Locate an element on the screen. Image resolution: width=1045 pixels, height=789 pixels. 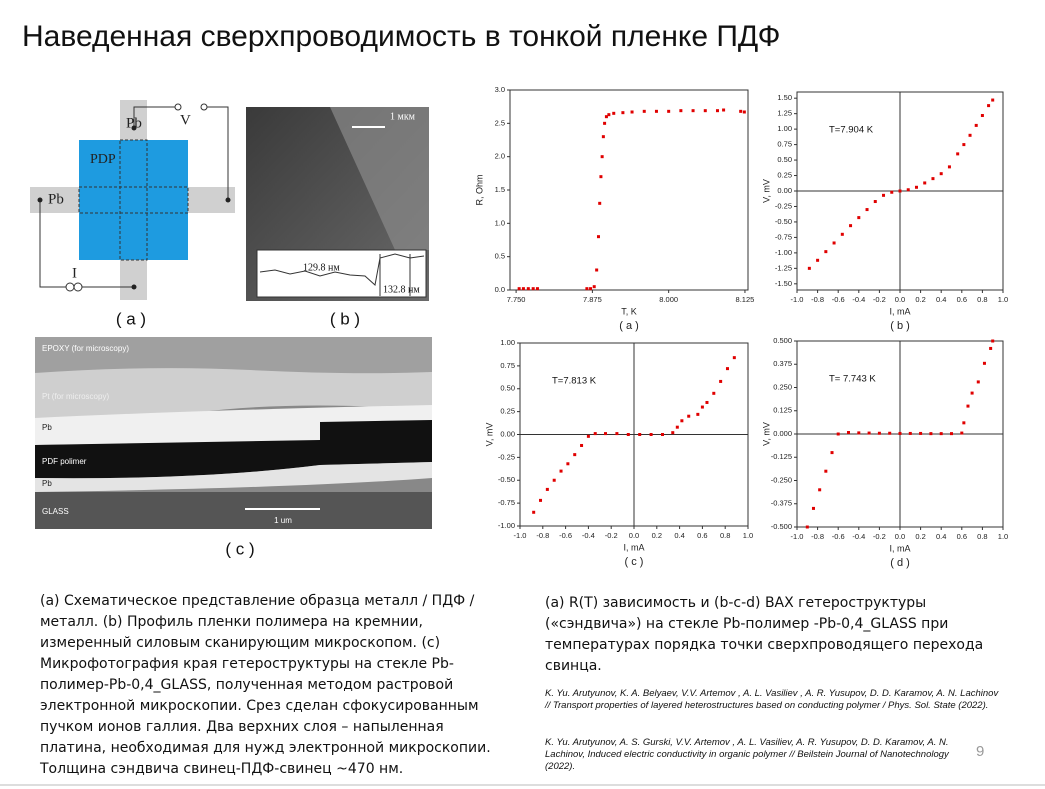
y-tick-label: 2.5 is located at coordinates (500, 122).